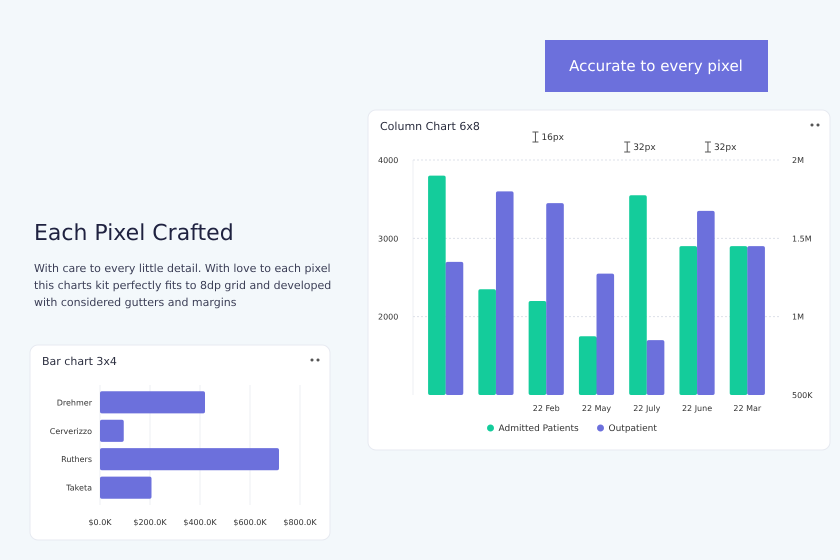  Describe the element at coordinates (388, 317) in the screenshot. I see `y-tick-label: 2000` at that location.